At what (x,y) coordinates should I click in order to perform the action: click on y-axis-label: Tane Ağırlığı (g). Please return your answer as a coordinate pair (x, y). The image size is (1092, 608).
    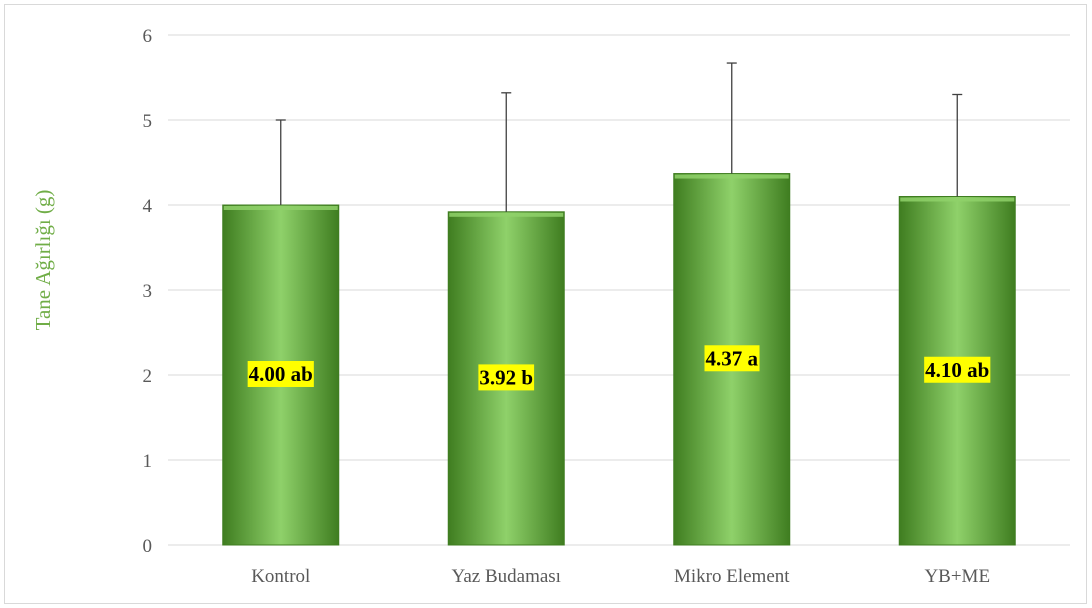
    Looking at the image, I should click on (43, 260).